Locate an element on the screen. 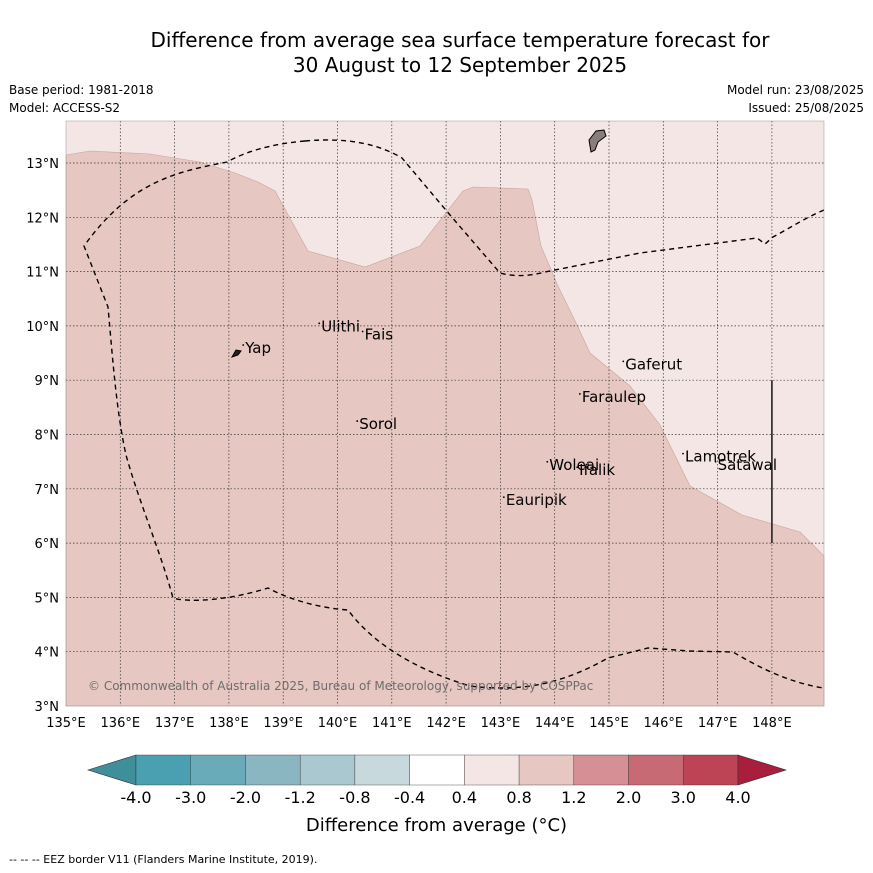 The width and height of the screenshot is (873, 873). colorbar-tick-label: -3.0 is located at coordinates (191, 797).